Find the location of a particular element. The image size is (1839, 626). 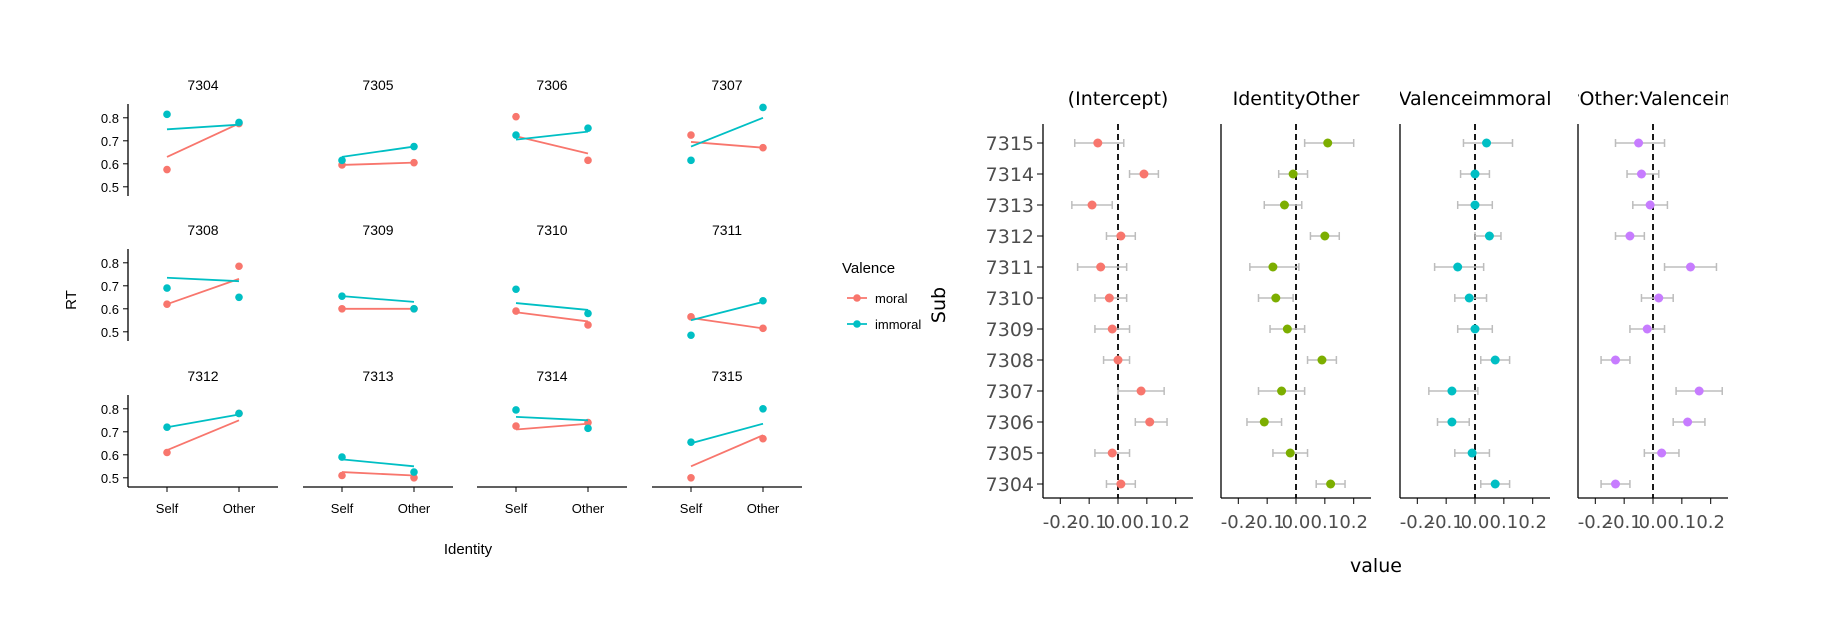

y-tick-label: 0.8 is located at coordinates (110, 409).